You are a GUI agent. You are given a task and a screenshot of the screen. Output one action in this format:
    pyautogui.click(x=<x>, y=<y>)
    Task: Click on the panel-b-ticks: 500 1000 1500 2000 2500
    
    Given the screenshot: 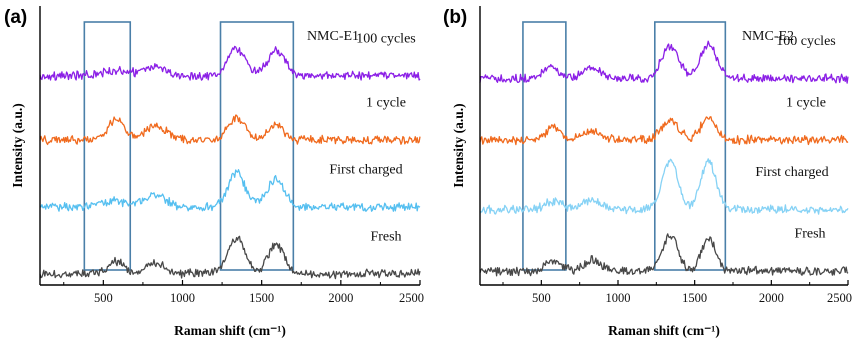 What is the action you would take?
    pyautogui.click(x=677, y=292)
    